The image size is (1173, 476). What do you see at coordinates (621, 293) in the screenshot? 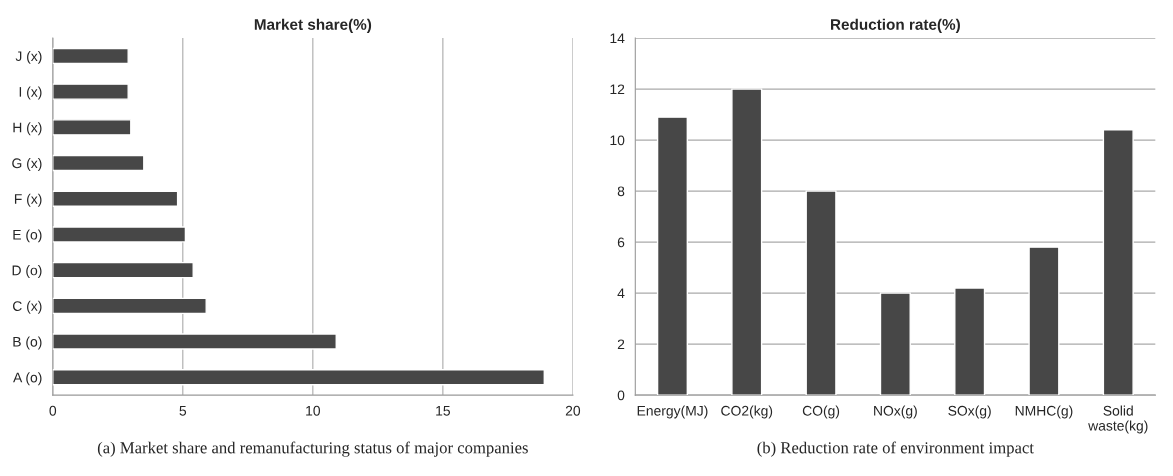
I see `y-tick-label: 4` at bounding box center [621, 293].